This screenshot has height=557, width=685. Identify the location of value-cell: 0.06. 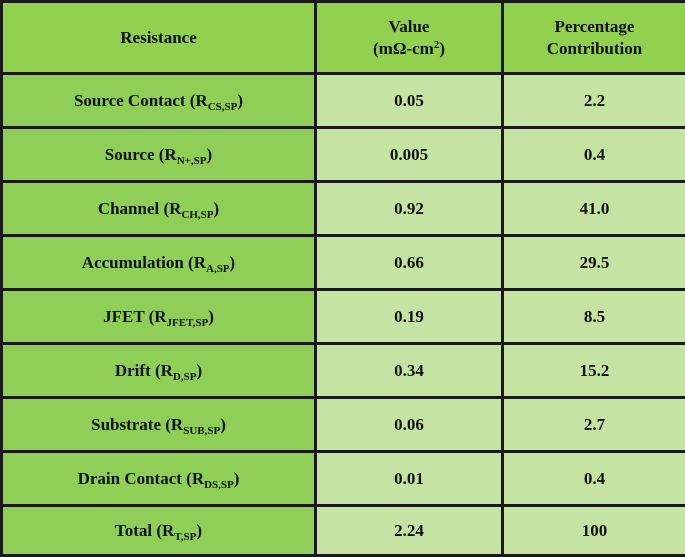
(409, 425).